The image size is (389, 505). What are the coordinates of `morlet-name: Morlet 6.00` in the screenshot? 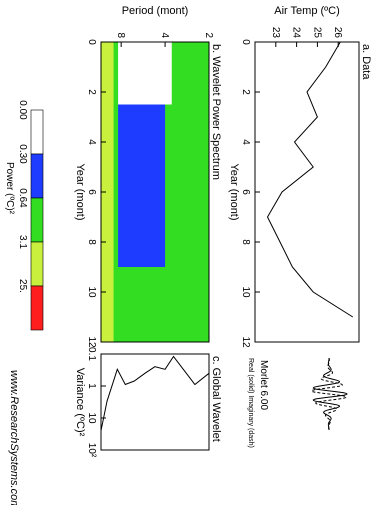 It's located at (263, 385).